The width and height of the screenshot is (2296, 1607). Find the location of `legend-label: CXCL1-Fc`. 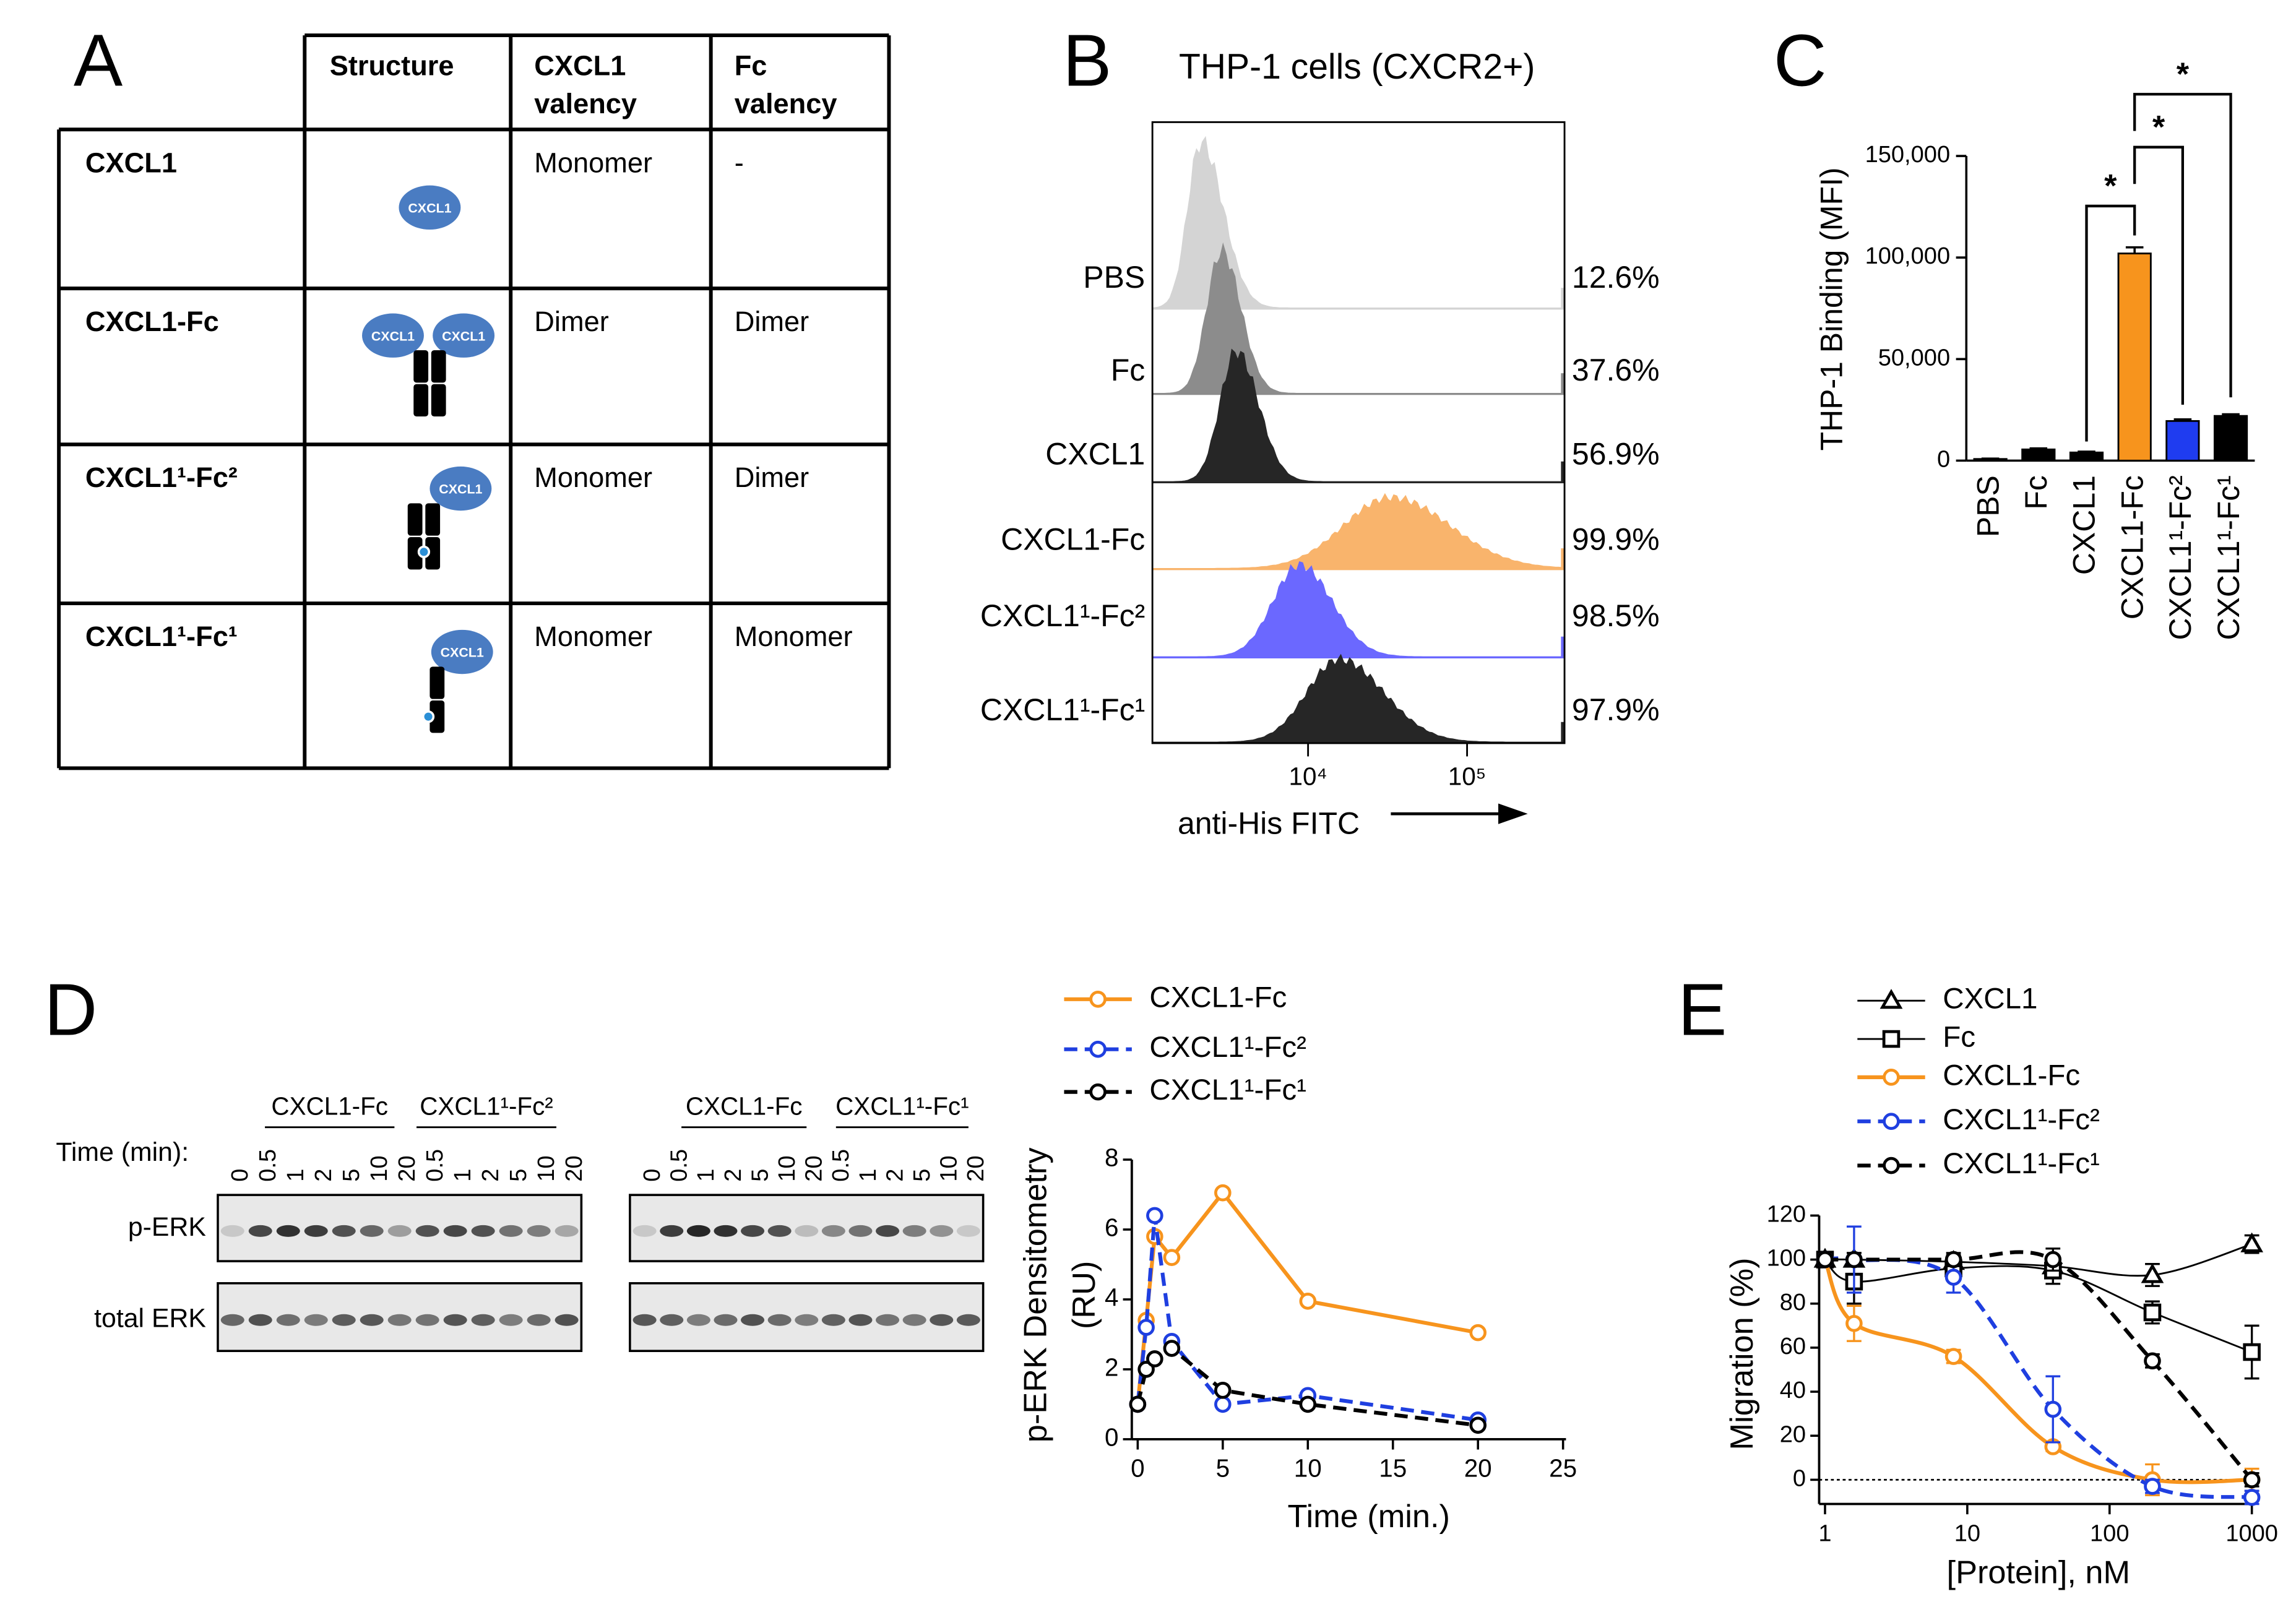

legend-label: CXCL1-Fc is located at coordinates (1218, 998).